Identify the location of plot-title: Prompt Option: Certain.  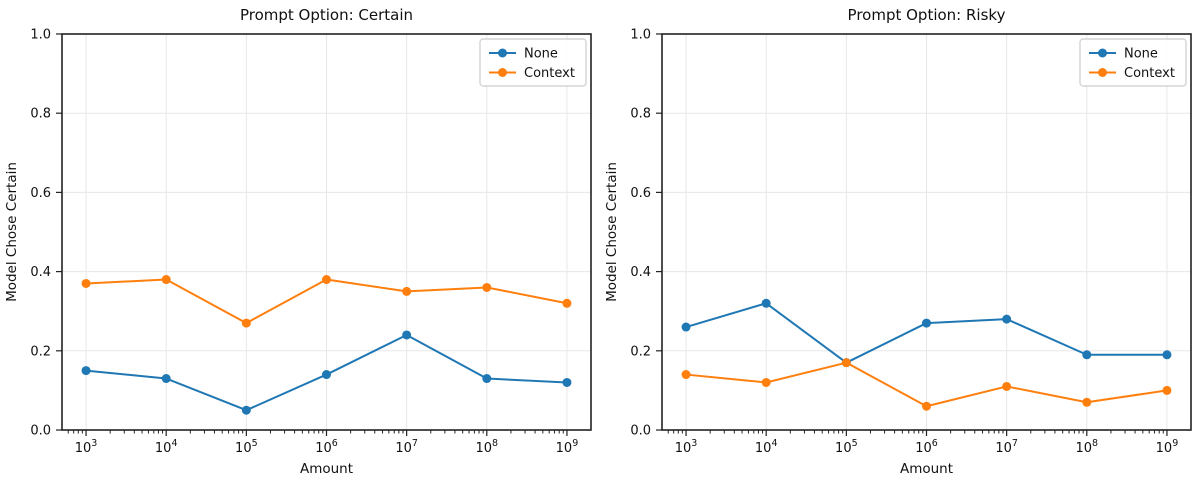
(326, 15).